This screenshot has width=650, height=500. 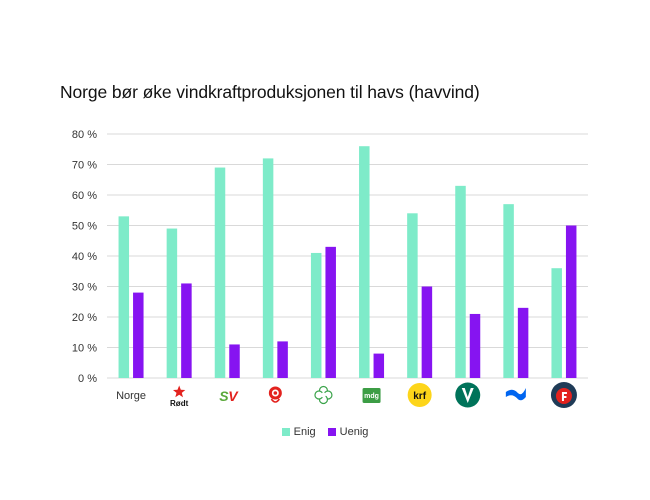 I want to click on bar-uenig-norge, so click(x=138, y=335).